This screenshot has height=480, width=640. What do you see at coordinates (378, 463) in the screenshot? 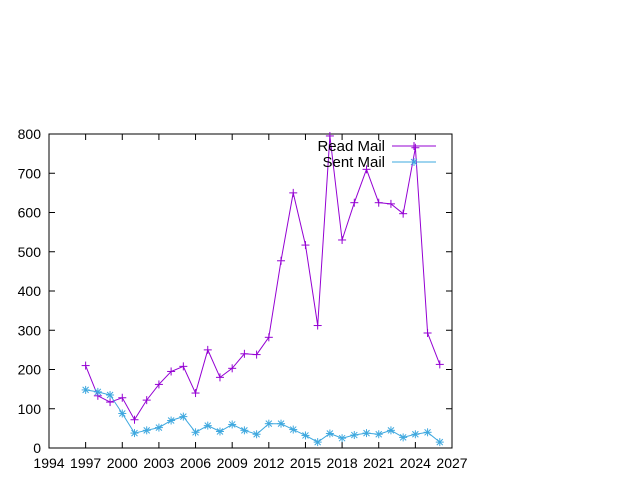
I see `x-tick-label: 2021` at bounding box center [378, 463].